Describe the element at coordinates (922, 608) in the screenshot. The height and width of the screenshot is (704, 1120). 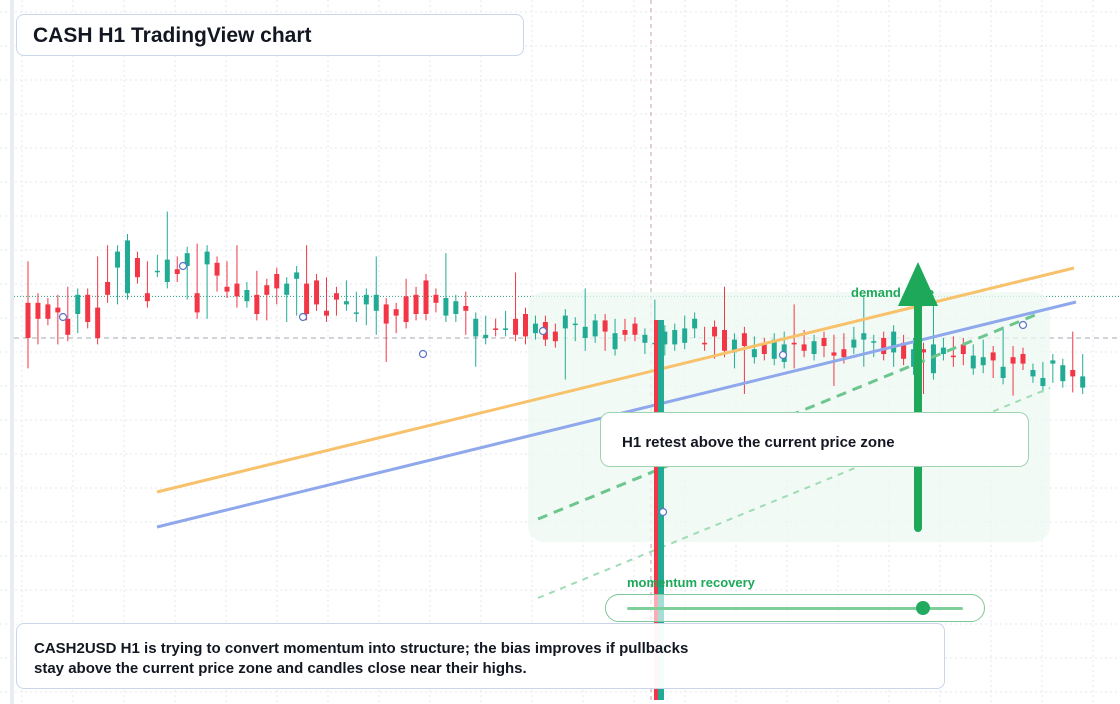
I see `momentum-slider-knob` at that location.